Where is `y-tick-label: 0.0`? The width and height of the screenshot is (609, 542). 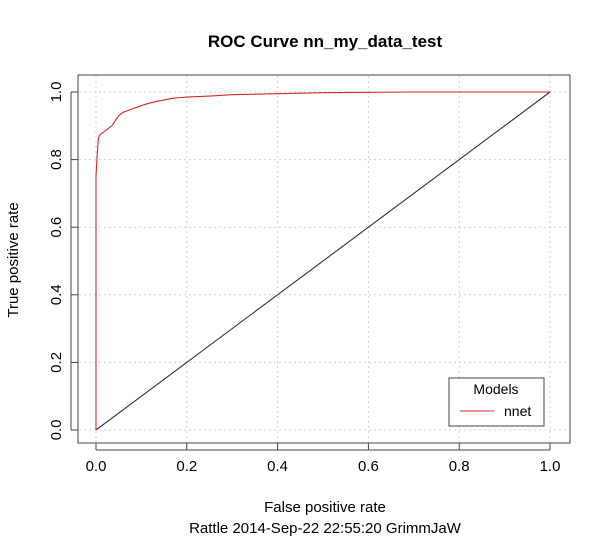 y-tick-label: 0.0 is located at coordinates (56, 430).